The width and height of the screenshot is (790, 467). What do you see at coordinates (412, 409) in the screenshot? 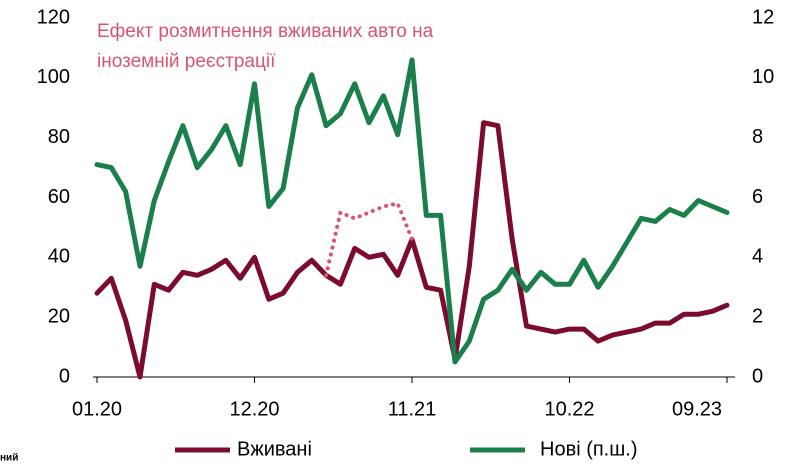
I see `x-tick-label: 11.21` at bounding box center [412, 409].